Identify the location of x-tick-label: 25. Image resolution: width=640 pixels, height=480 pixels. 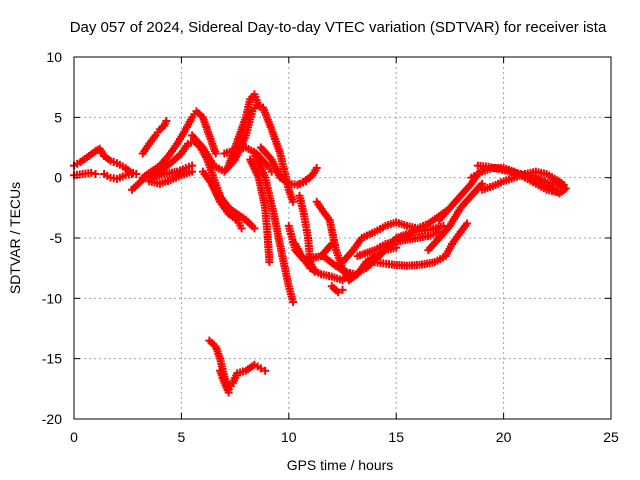
(611, 437).